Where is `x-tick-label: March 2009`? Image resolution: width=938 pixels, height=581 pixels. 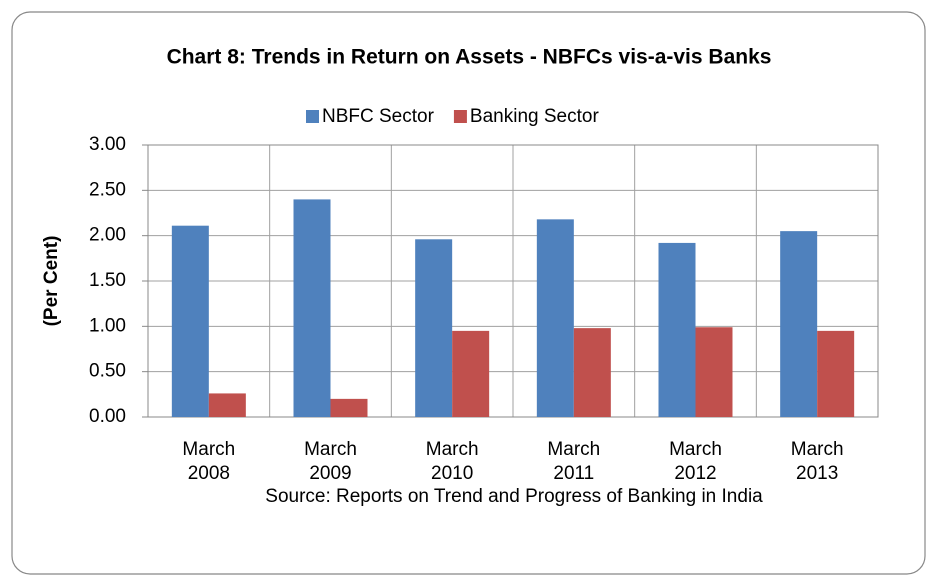 x-tick-label: March 2009 is located at coordinates (330, 461).